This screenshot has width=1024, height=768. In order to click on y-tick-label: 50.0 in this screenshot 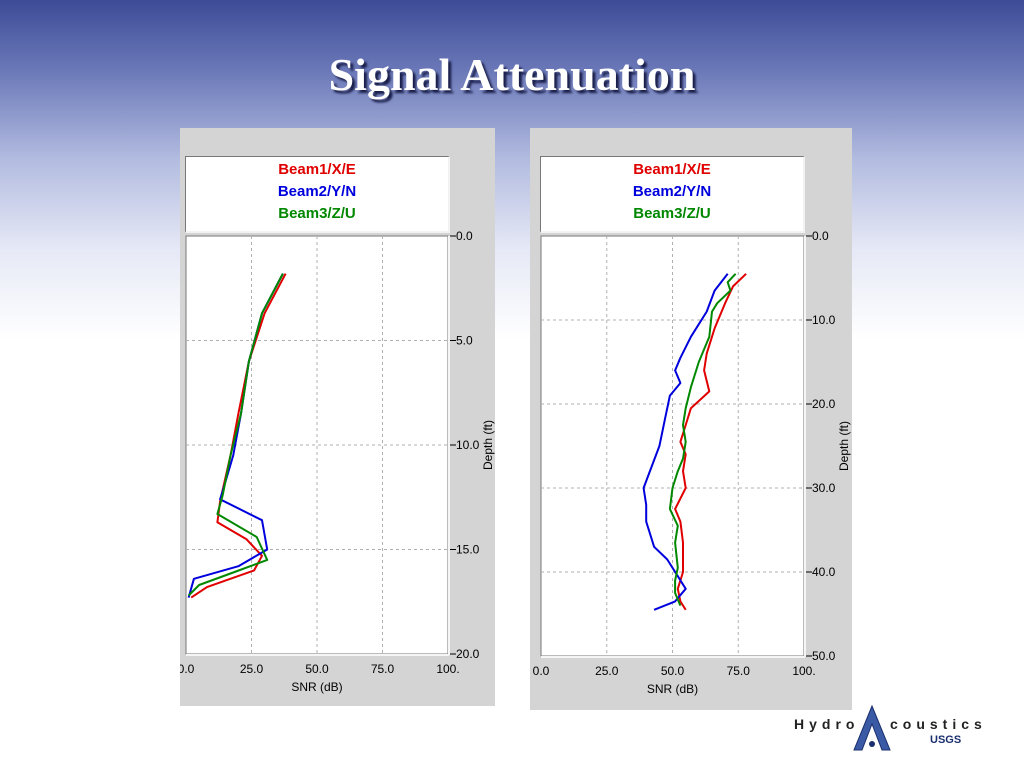, I will do `click(824, 656)`.